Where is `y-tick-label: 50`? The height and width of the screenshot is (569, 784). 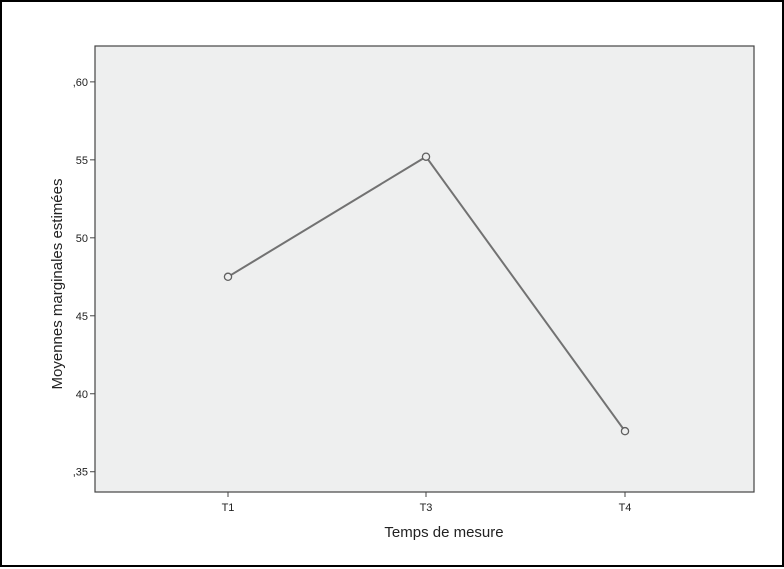 y-tick-label: 50 is located at coordinates (82, 239).